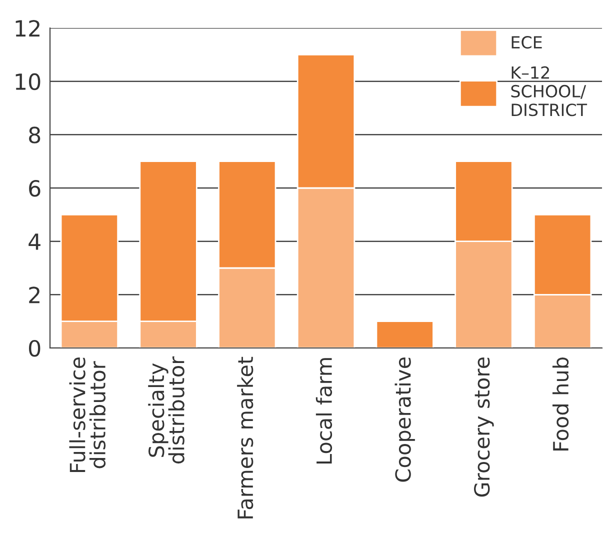 The image size is (605, 536). What do you see at coordinates (28, 28) in the screenshot?
I see `y-tick-label: 12` at bounding box center [28, 28].